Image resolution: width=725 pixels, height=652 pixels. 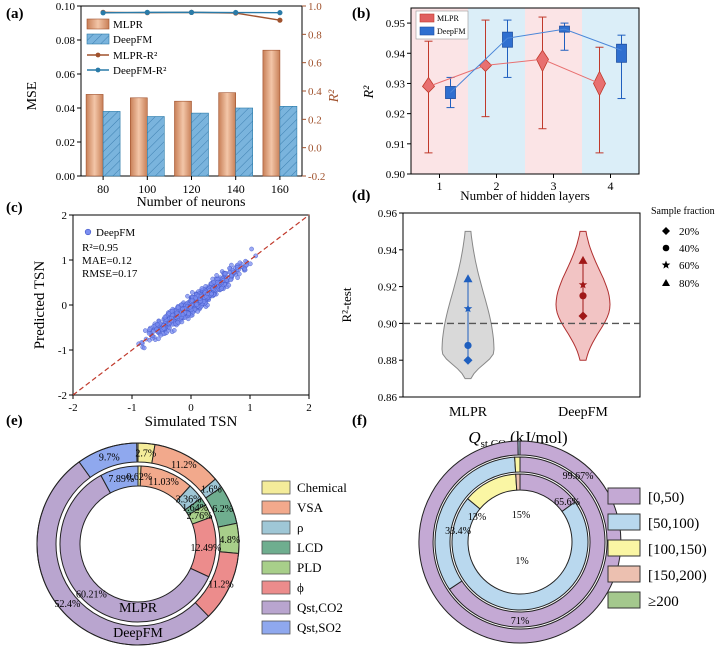 What do you see at coordinates (183, 465) in the screenshot?
I see `e-outer-label-1: 11.2%` at bounding box center [183, 465].